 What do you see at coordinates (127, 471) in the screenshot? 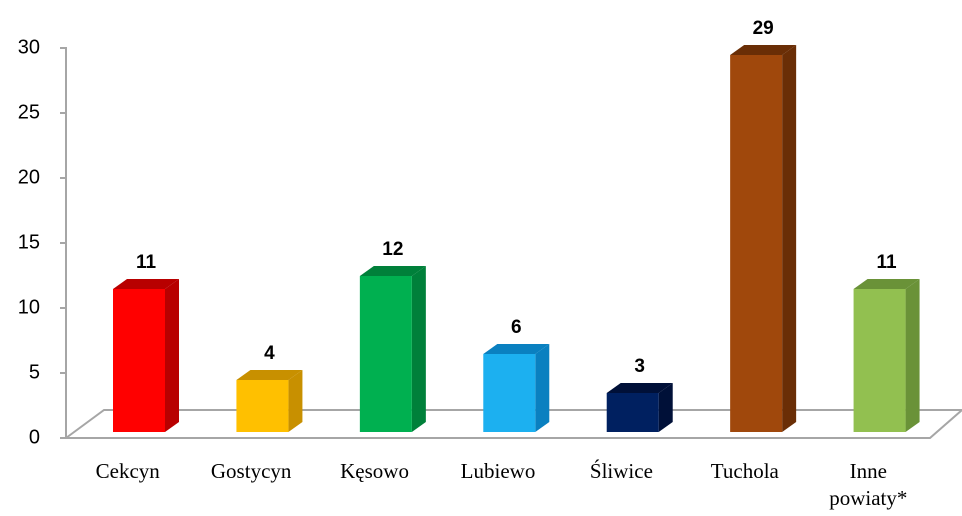
I see `x-tick-label: Cekcyn` at bounding box center [127, 471].